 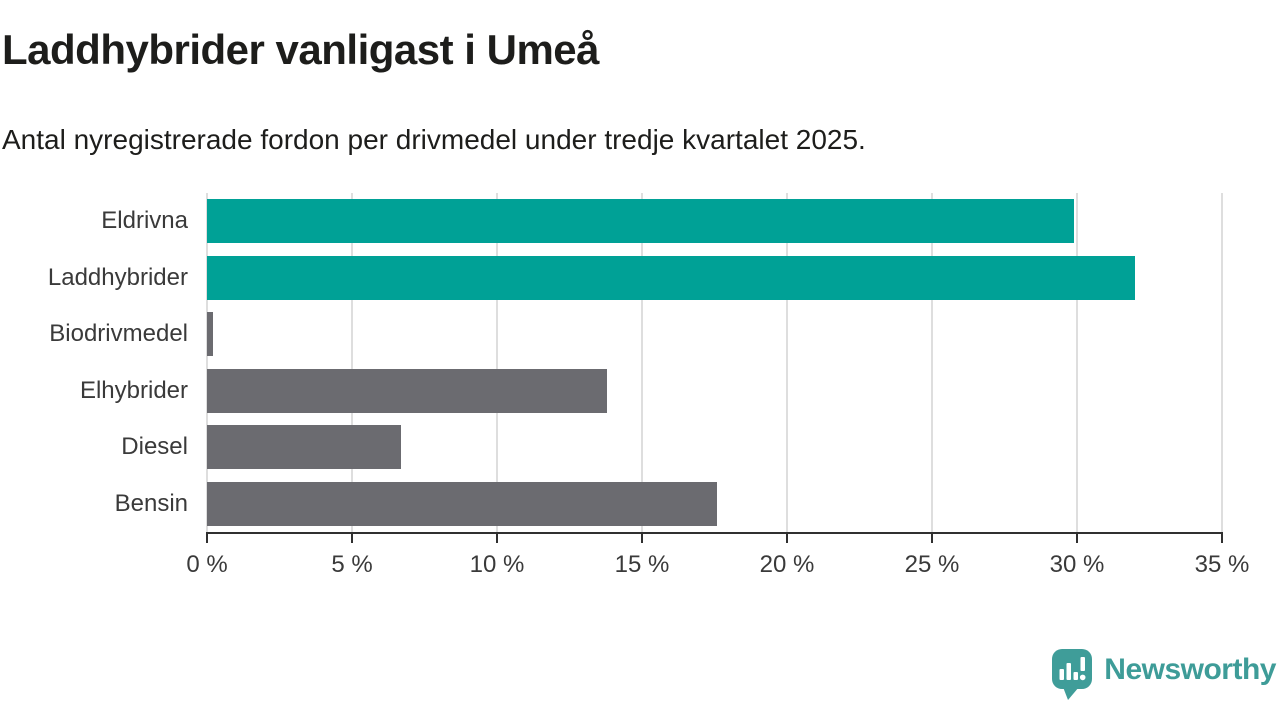 What do you see at coordinates (497, 564) in the screenshot?
I see `x-axis-tick-label: 10 %` at bounding box center [497, 564].